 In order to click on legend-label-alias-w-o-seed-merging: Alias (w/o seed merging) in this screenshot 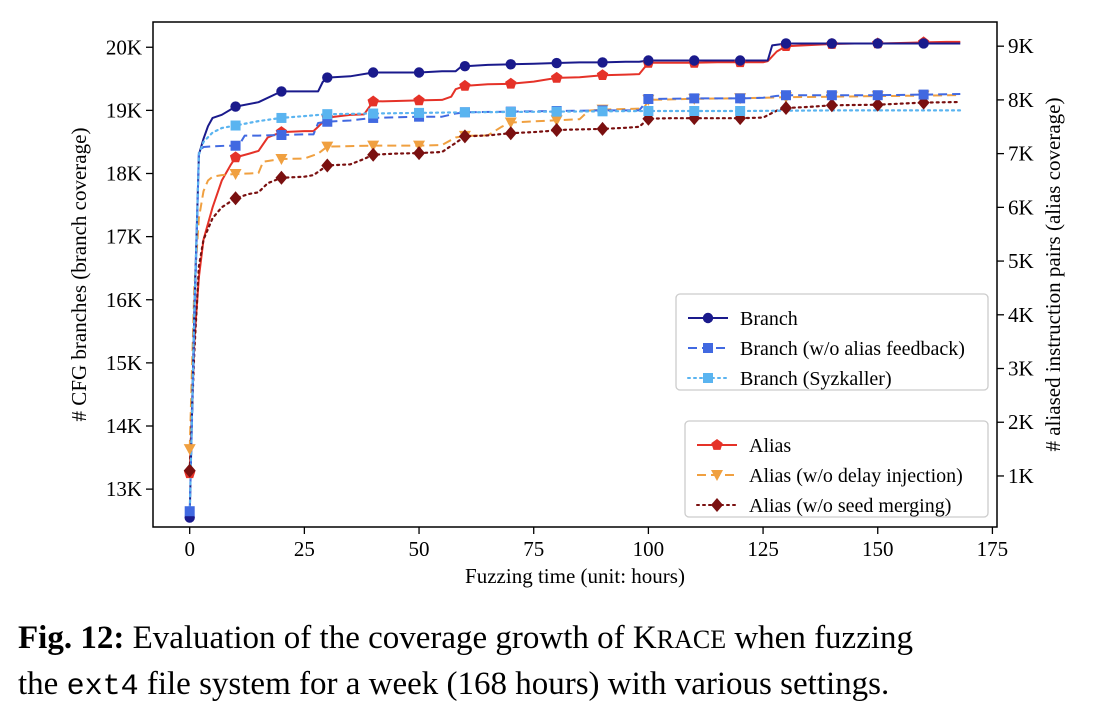, I will do `click(850, 506)`.